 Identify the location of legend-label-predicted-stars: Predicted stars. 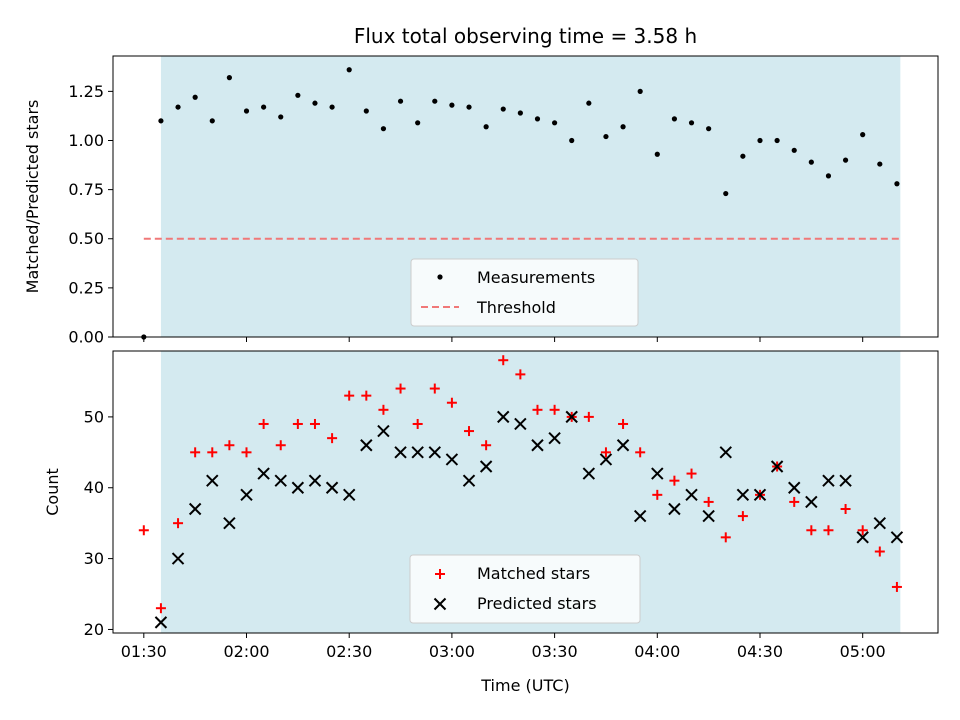
(537, 603).